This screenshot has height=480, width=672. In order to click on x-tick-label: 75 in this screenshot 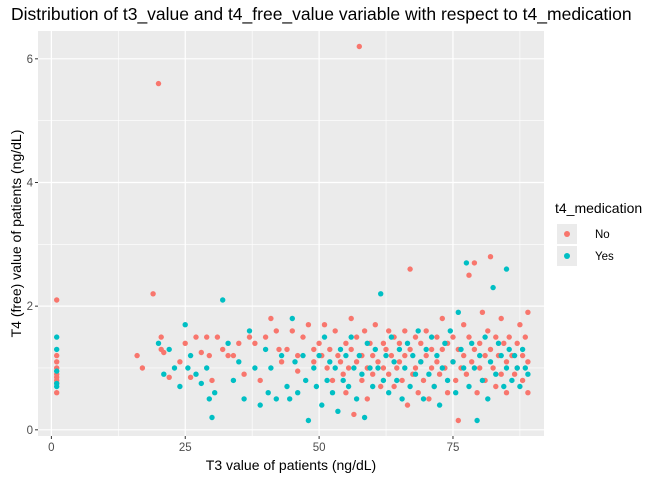, I will do `click(453, 448)`.